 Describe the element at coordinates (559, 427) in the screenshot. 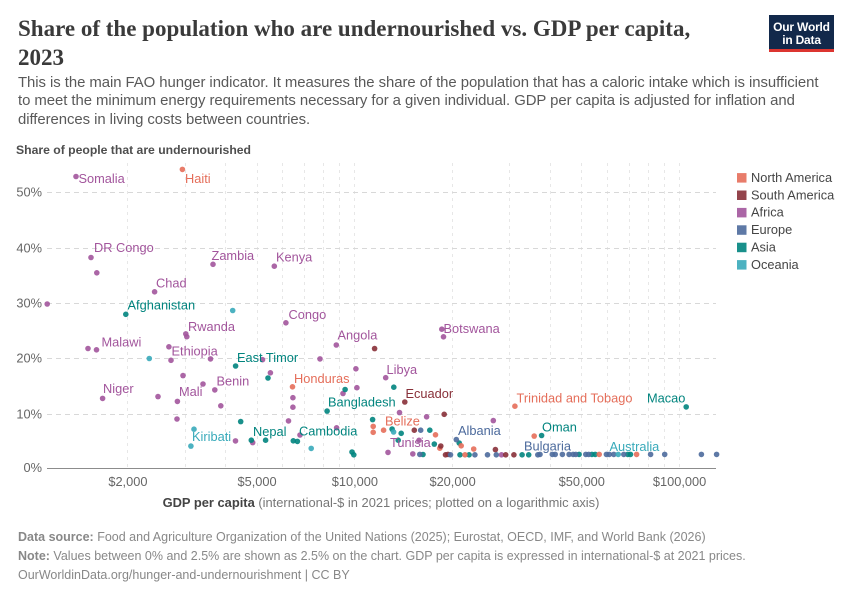

I see `svg-text: Oman` at that location.